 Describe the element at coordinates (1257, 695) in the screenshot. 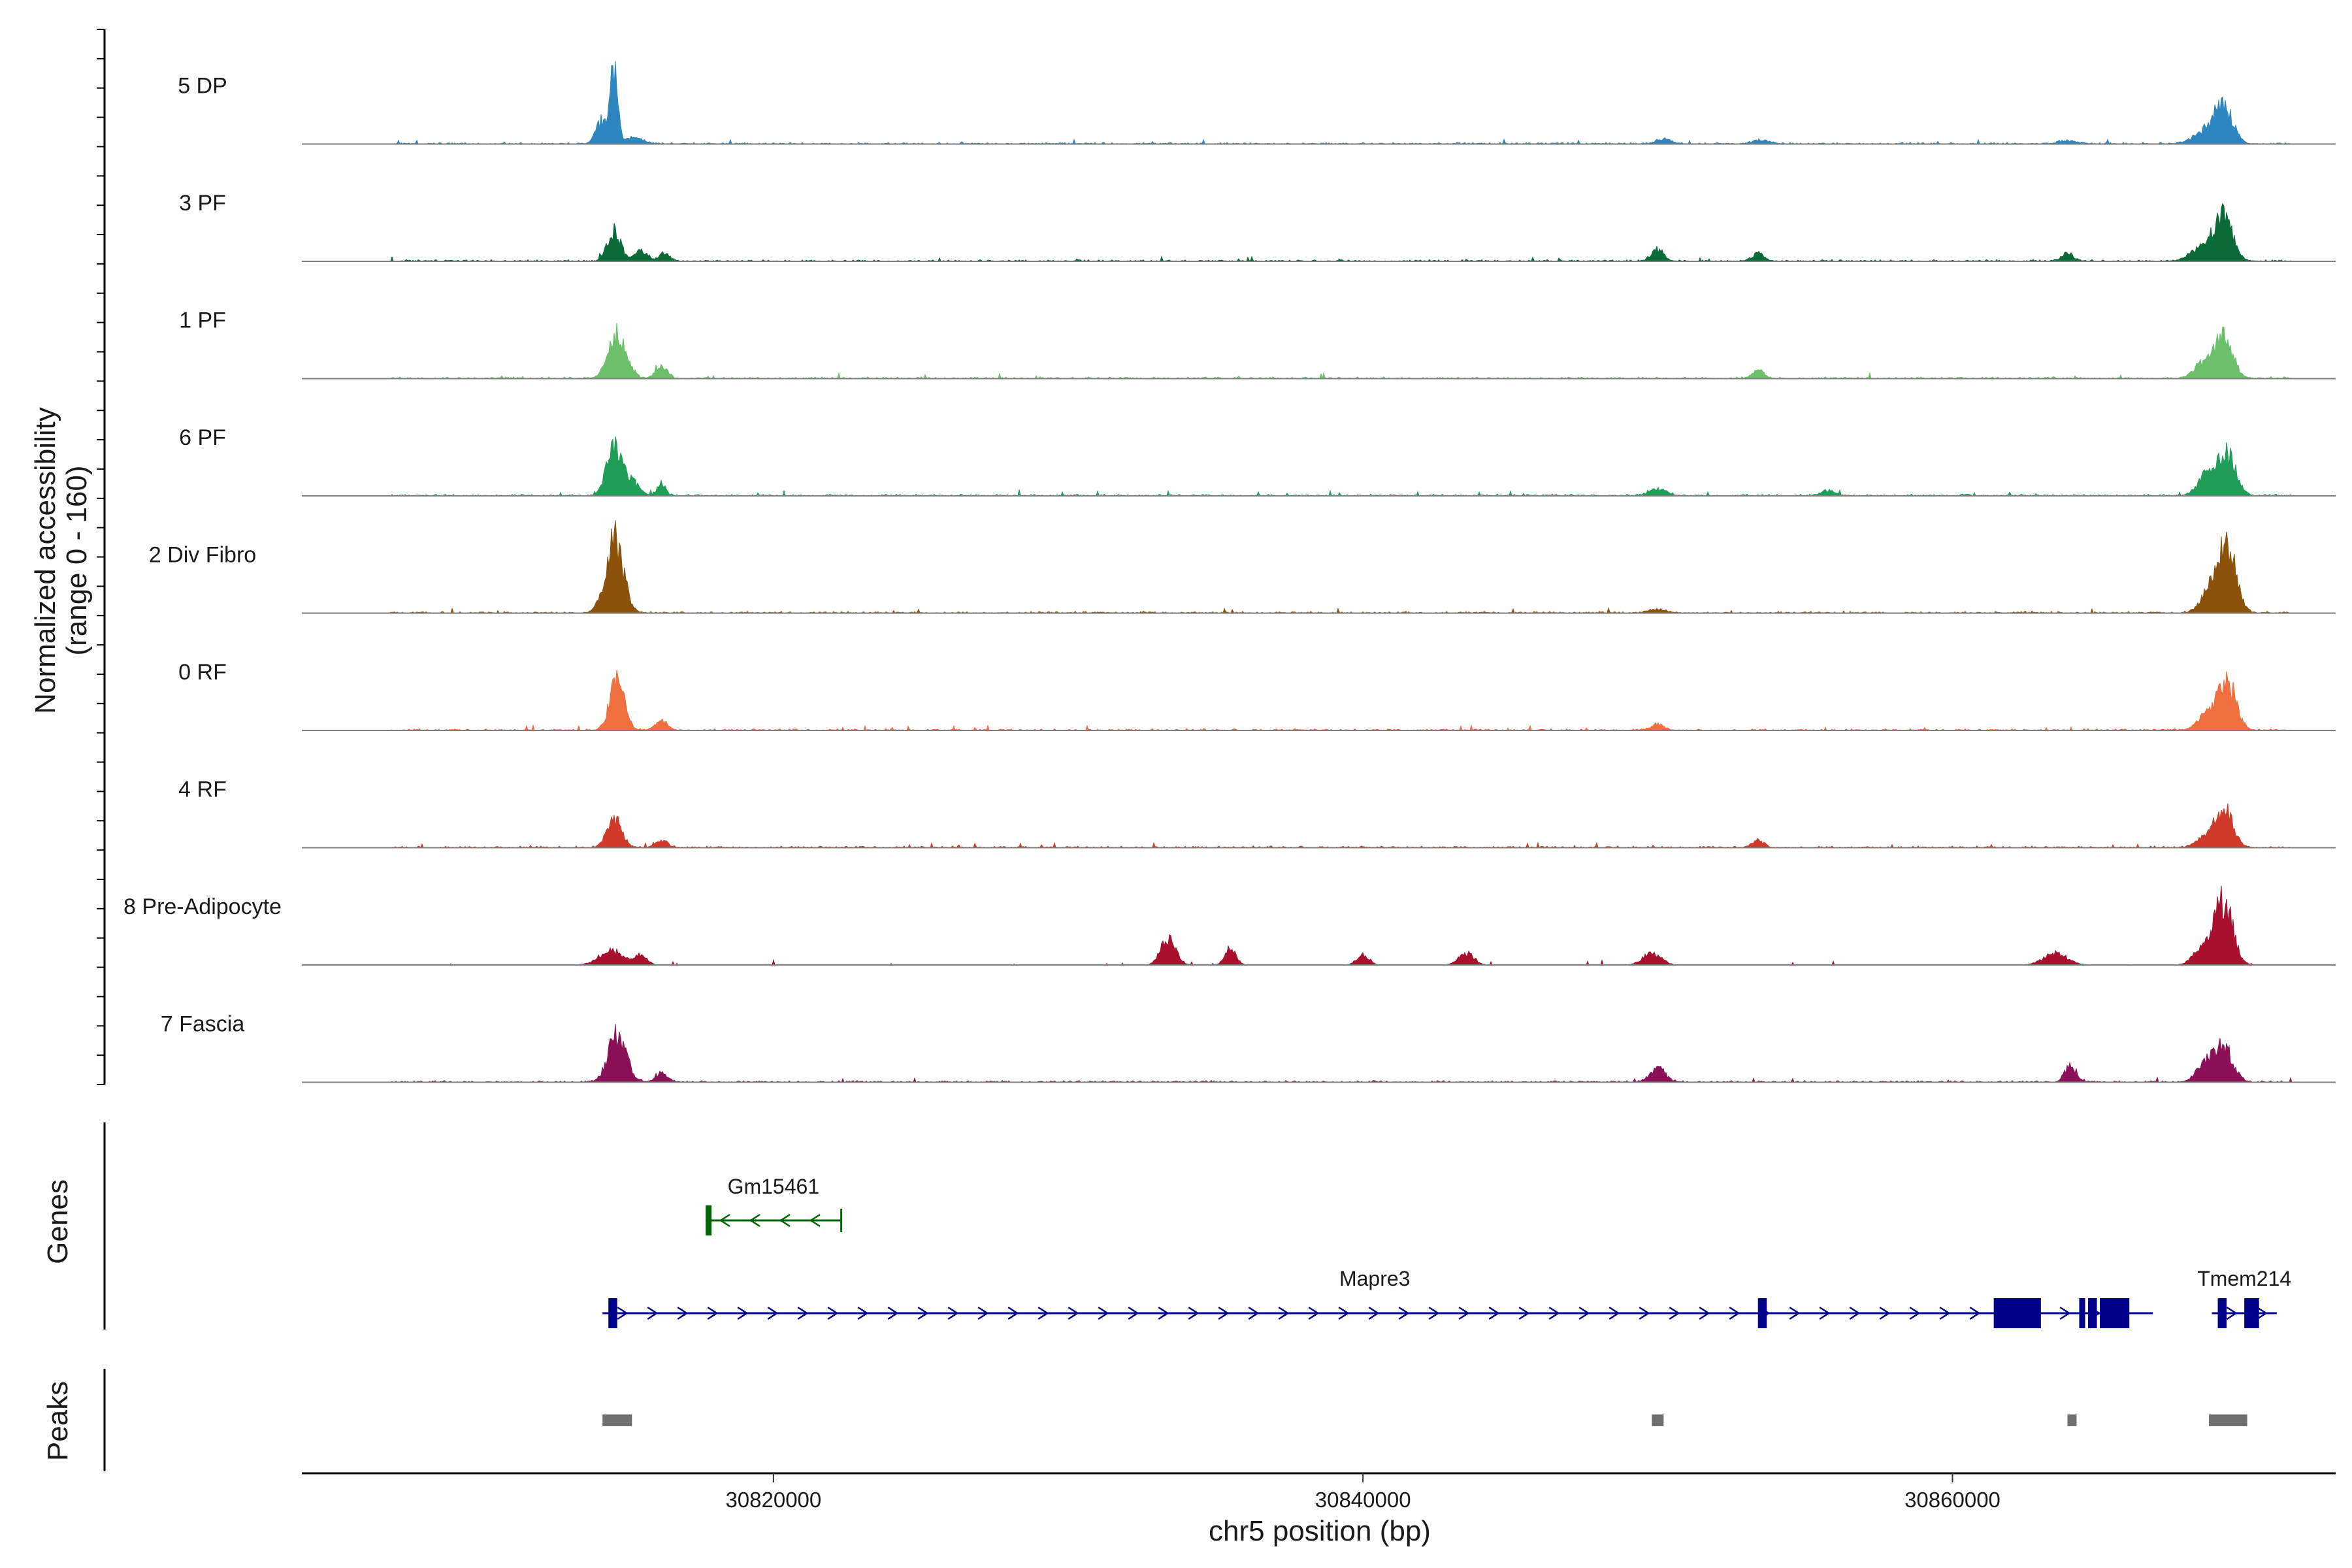

I see `coverage-track: 0 RF` at that location.